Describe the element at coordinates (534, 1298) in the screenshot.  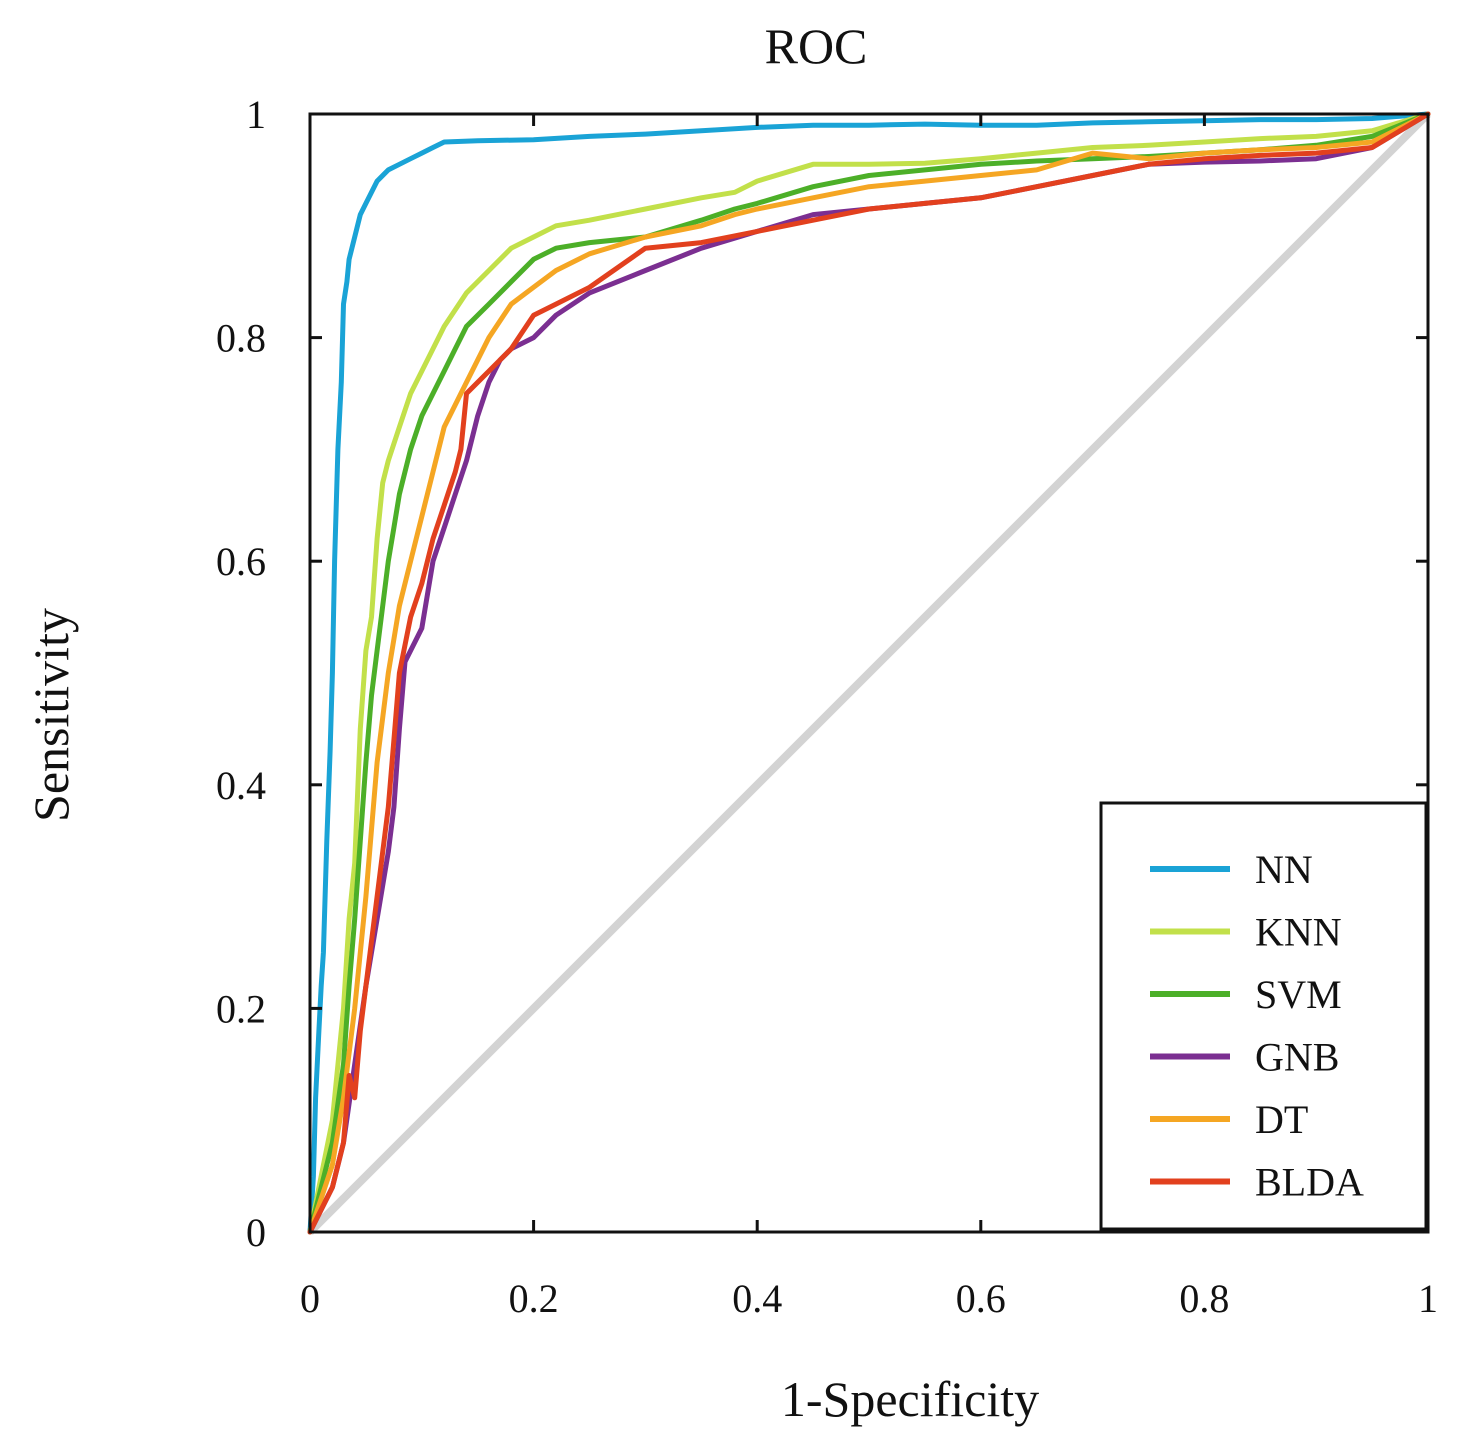
I see `x-tick-label: 0.2` at that location.